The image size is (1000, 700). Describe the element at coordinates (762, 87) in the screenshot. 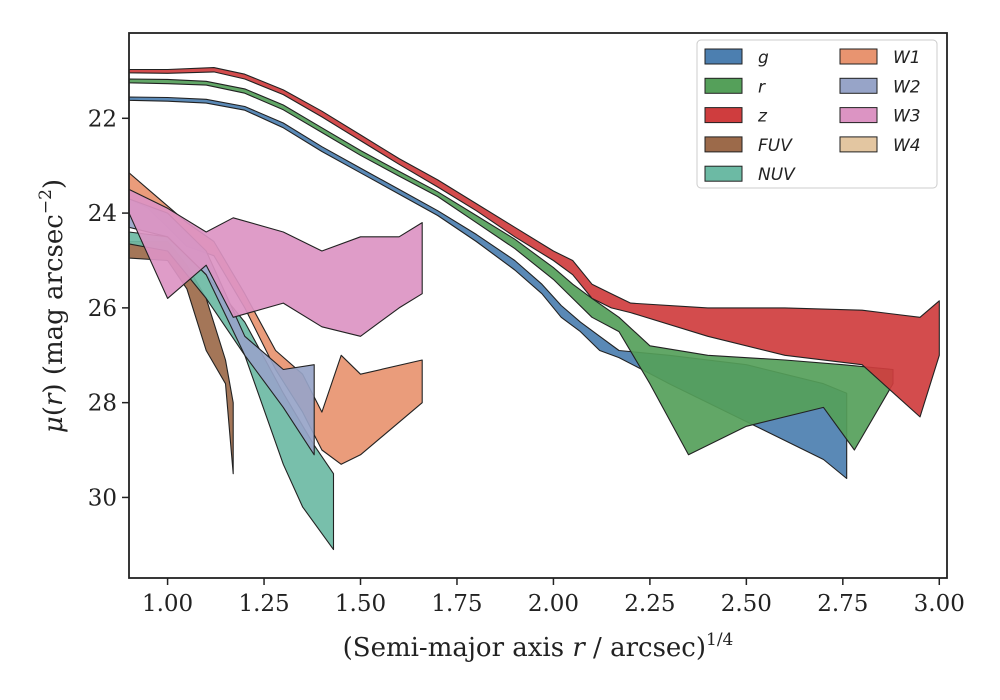

I see `legend-label-r: r` at that location.